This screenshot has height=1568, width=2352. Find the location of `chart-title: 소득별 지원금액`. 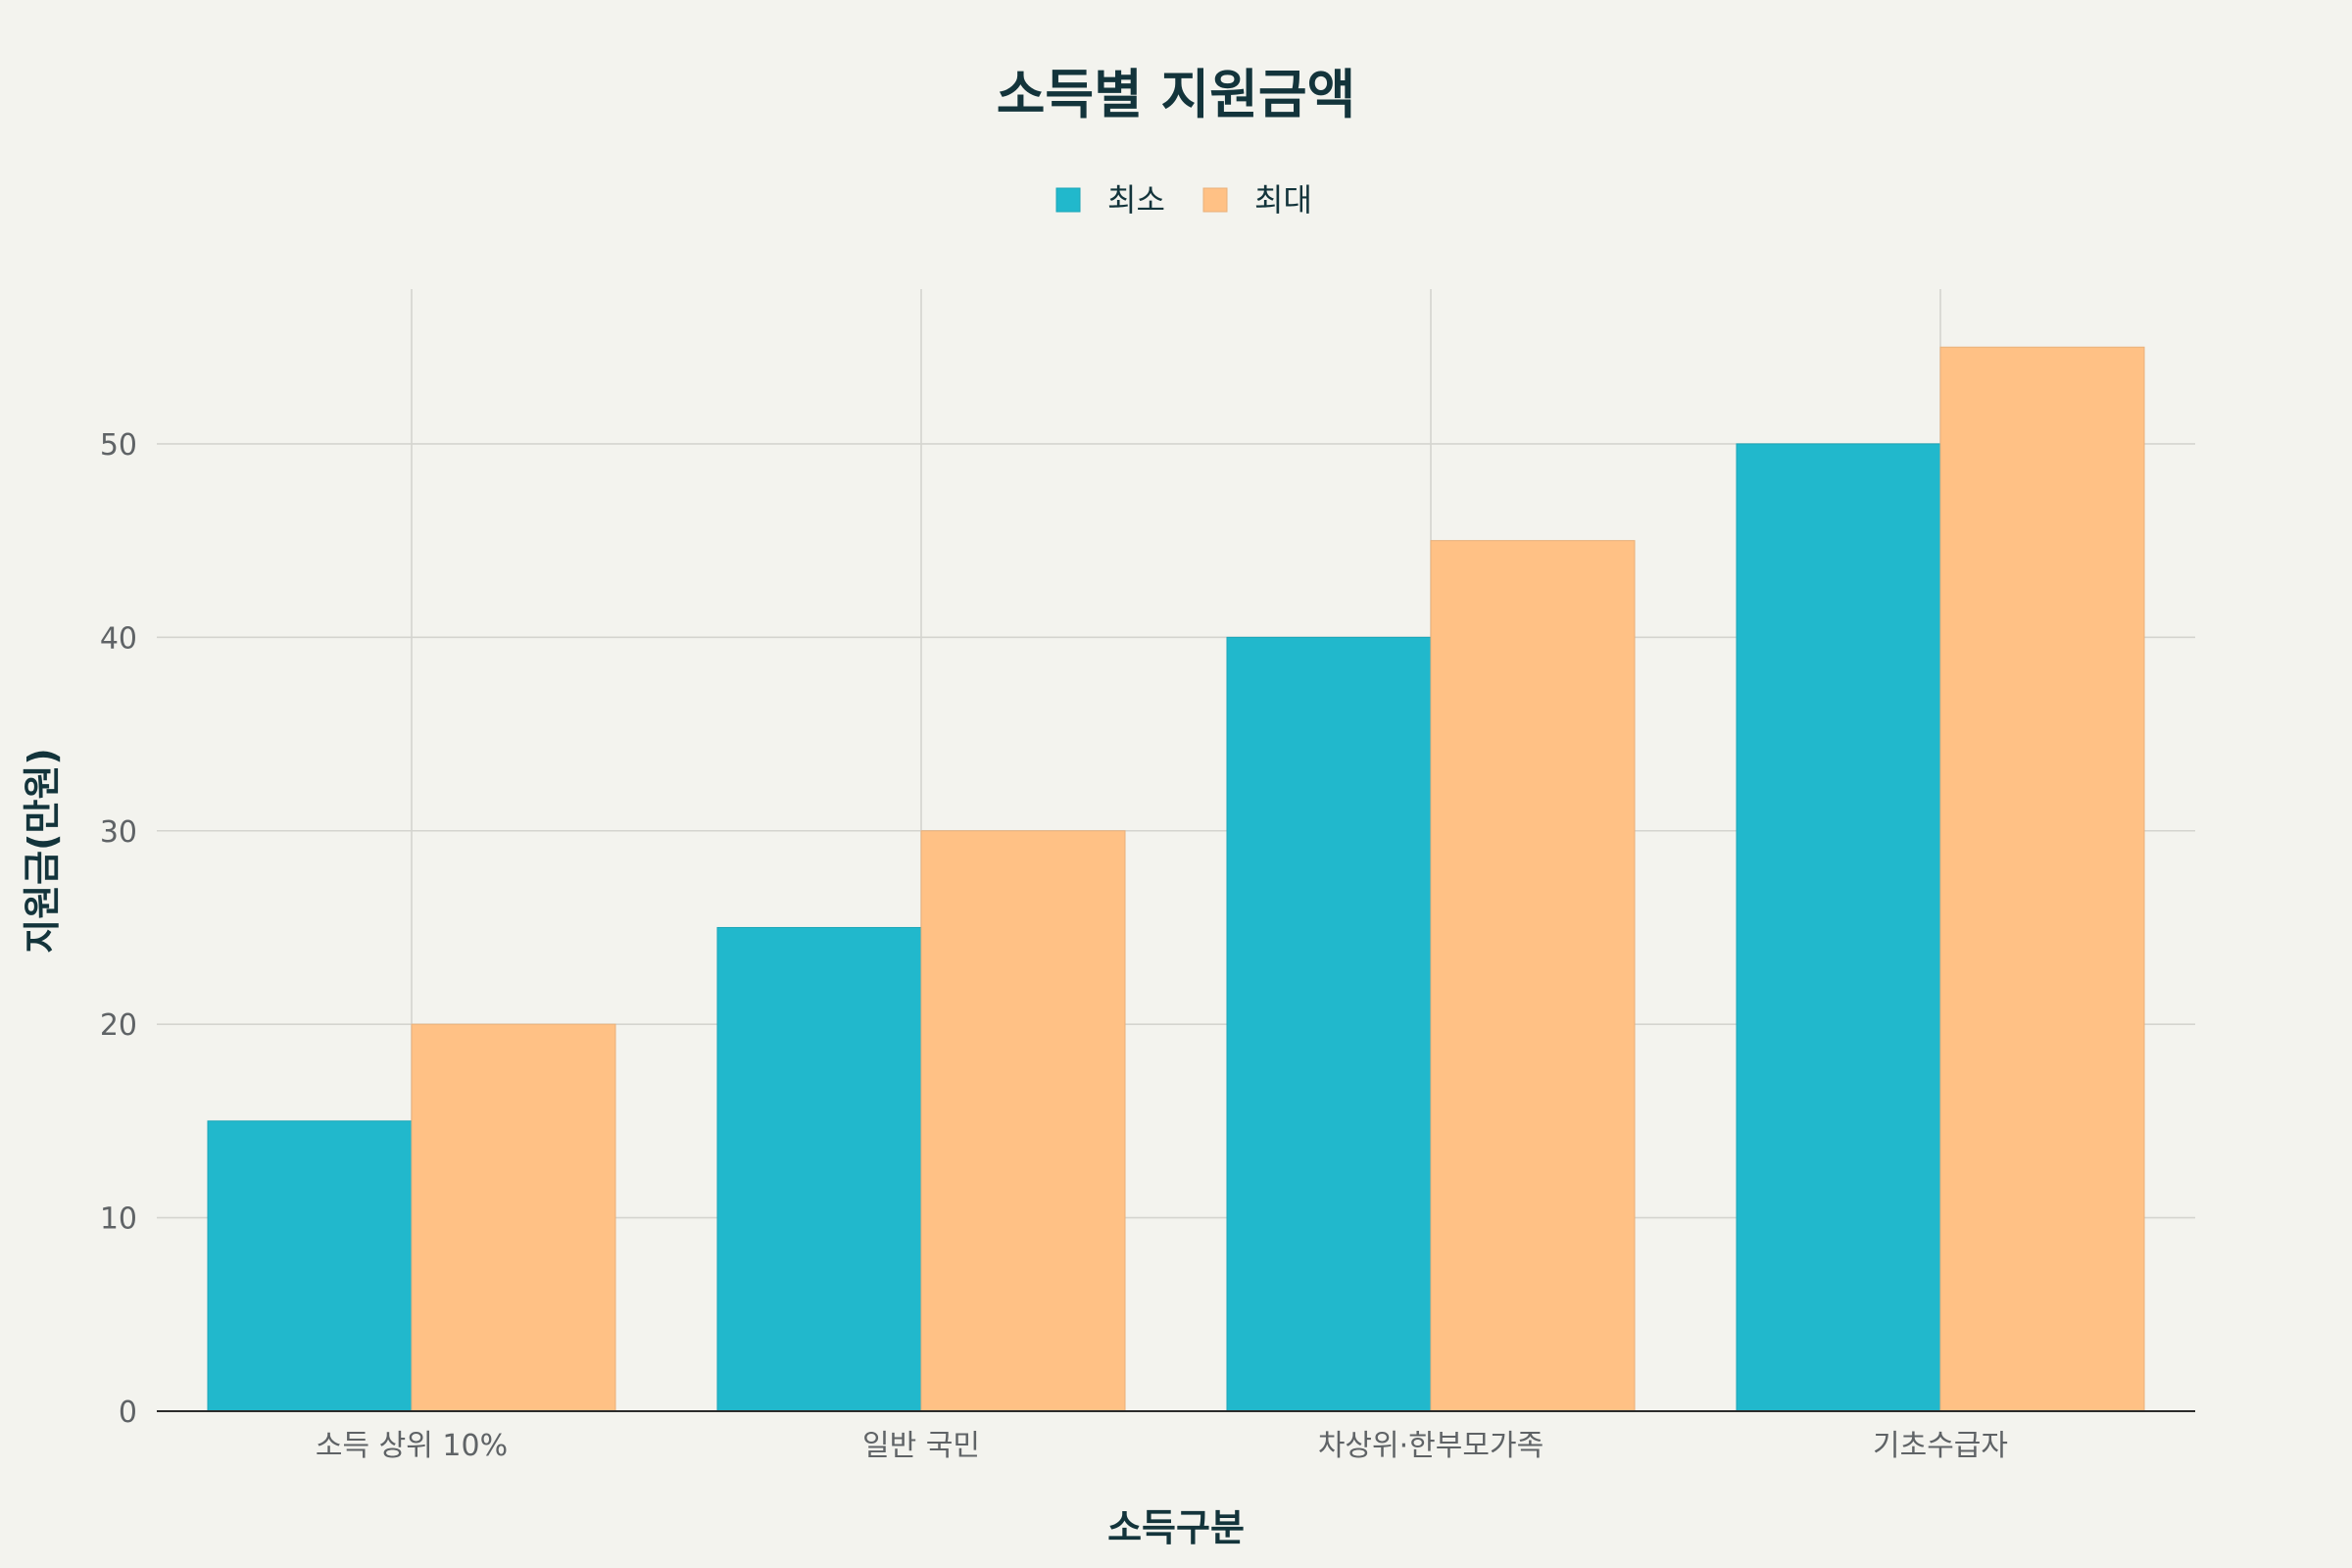

chart-title: 소득별 지원금액 is located at coordinates (1176, 94).